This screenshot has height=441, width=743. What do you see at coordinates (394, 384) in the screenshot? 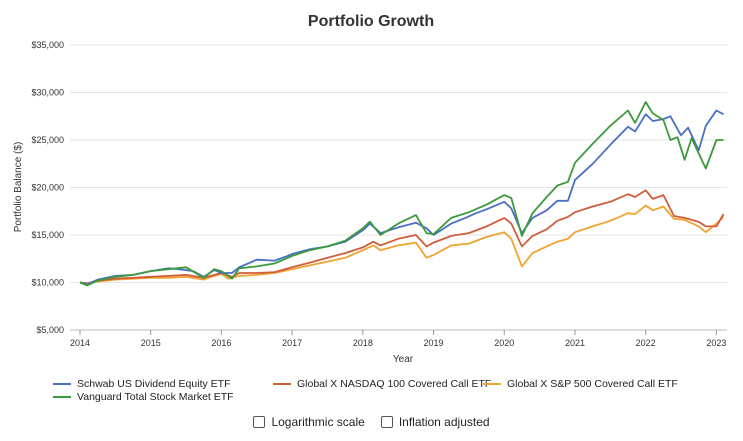
I see `legend-label: Global X NASDAQ 100 Covered Call ETF` at bounding box center [394, 384].